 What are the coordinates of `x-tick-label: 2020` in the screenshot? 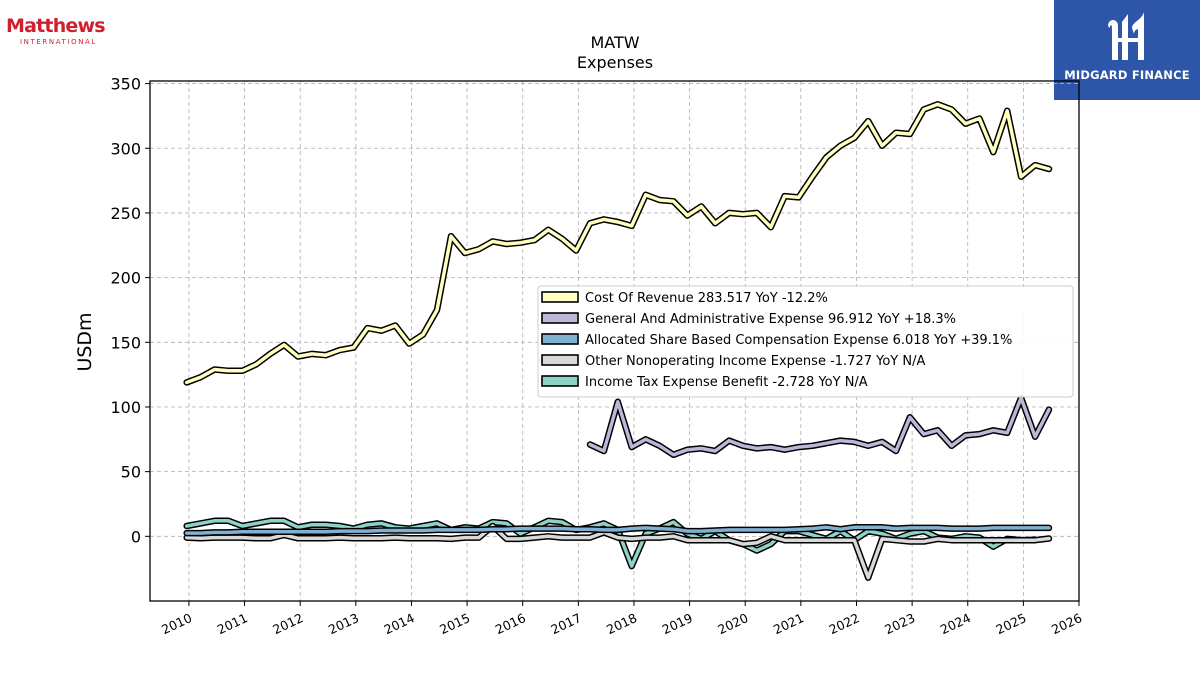 It's located at (732, 623).